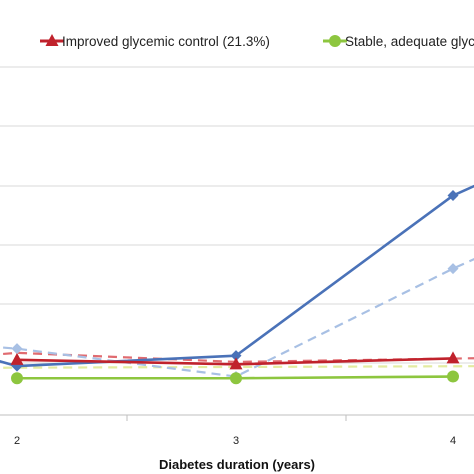 The width and height of the screenshot is (474, 474). Describe the element at coordinates (237, 464) in the screenshot. I see `x-axis-title: Diabetes duration (years)` at that location.